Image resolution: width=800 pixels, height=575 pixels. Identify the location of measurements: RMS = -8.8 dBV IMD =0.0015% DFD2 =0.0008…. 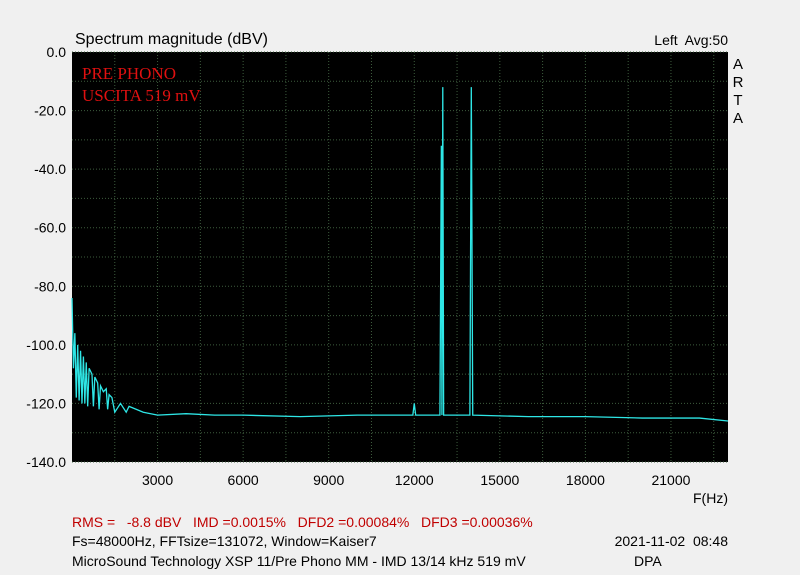
(302, 522).